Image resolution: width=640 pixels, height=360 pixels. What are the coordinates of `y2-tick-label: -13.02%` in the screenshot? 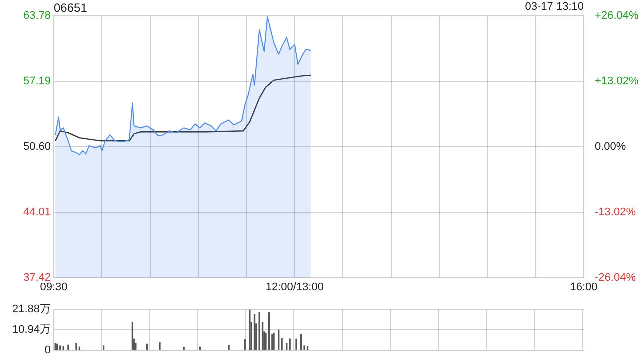 It's located at (615, 212).